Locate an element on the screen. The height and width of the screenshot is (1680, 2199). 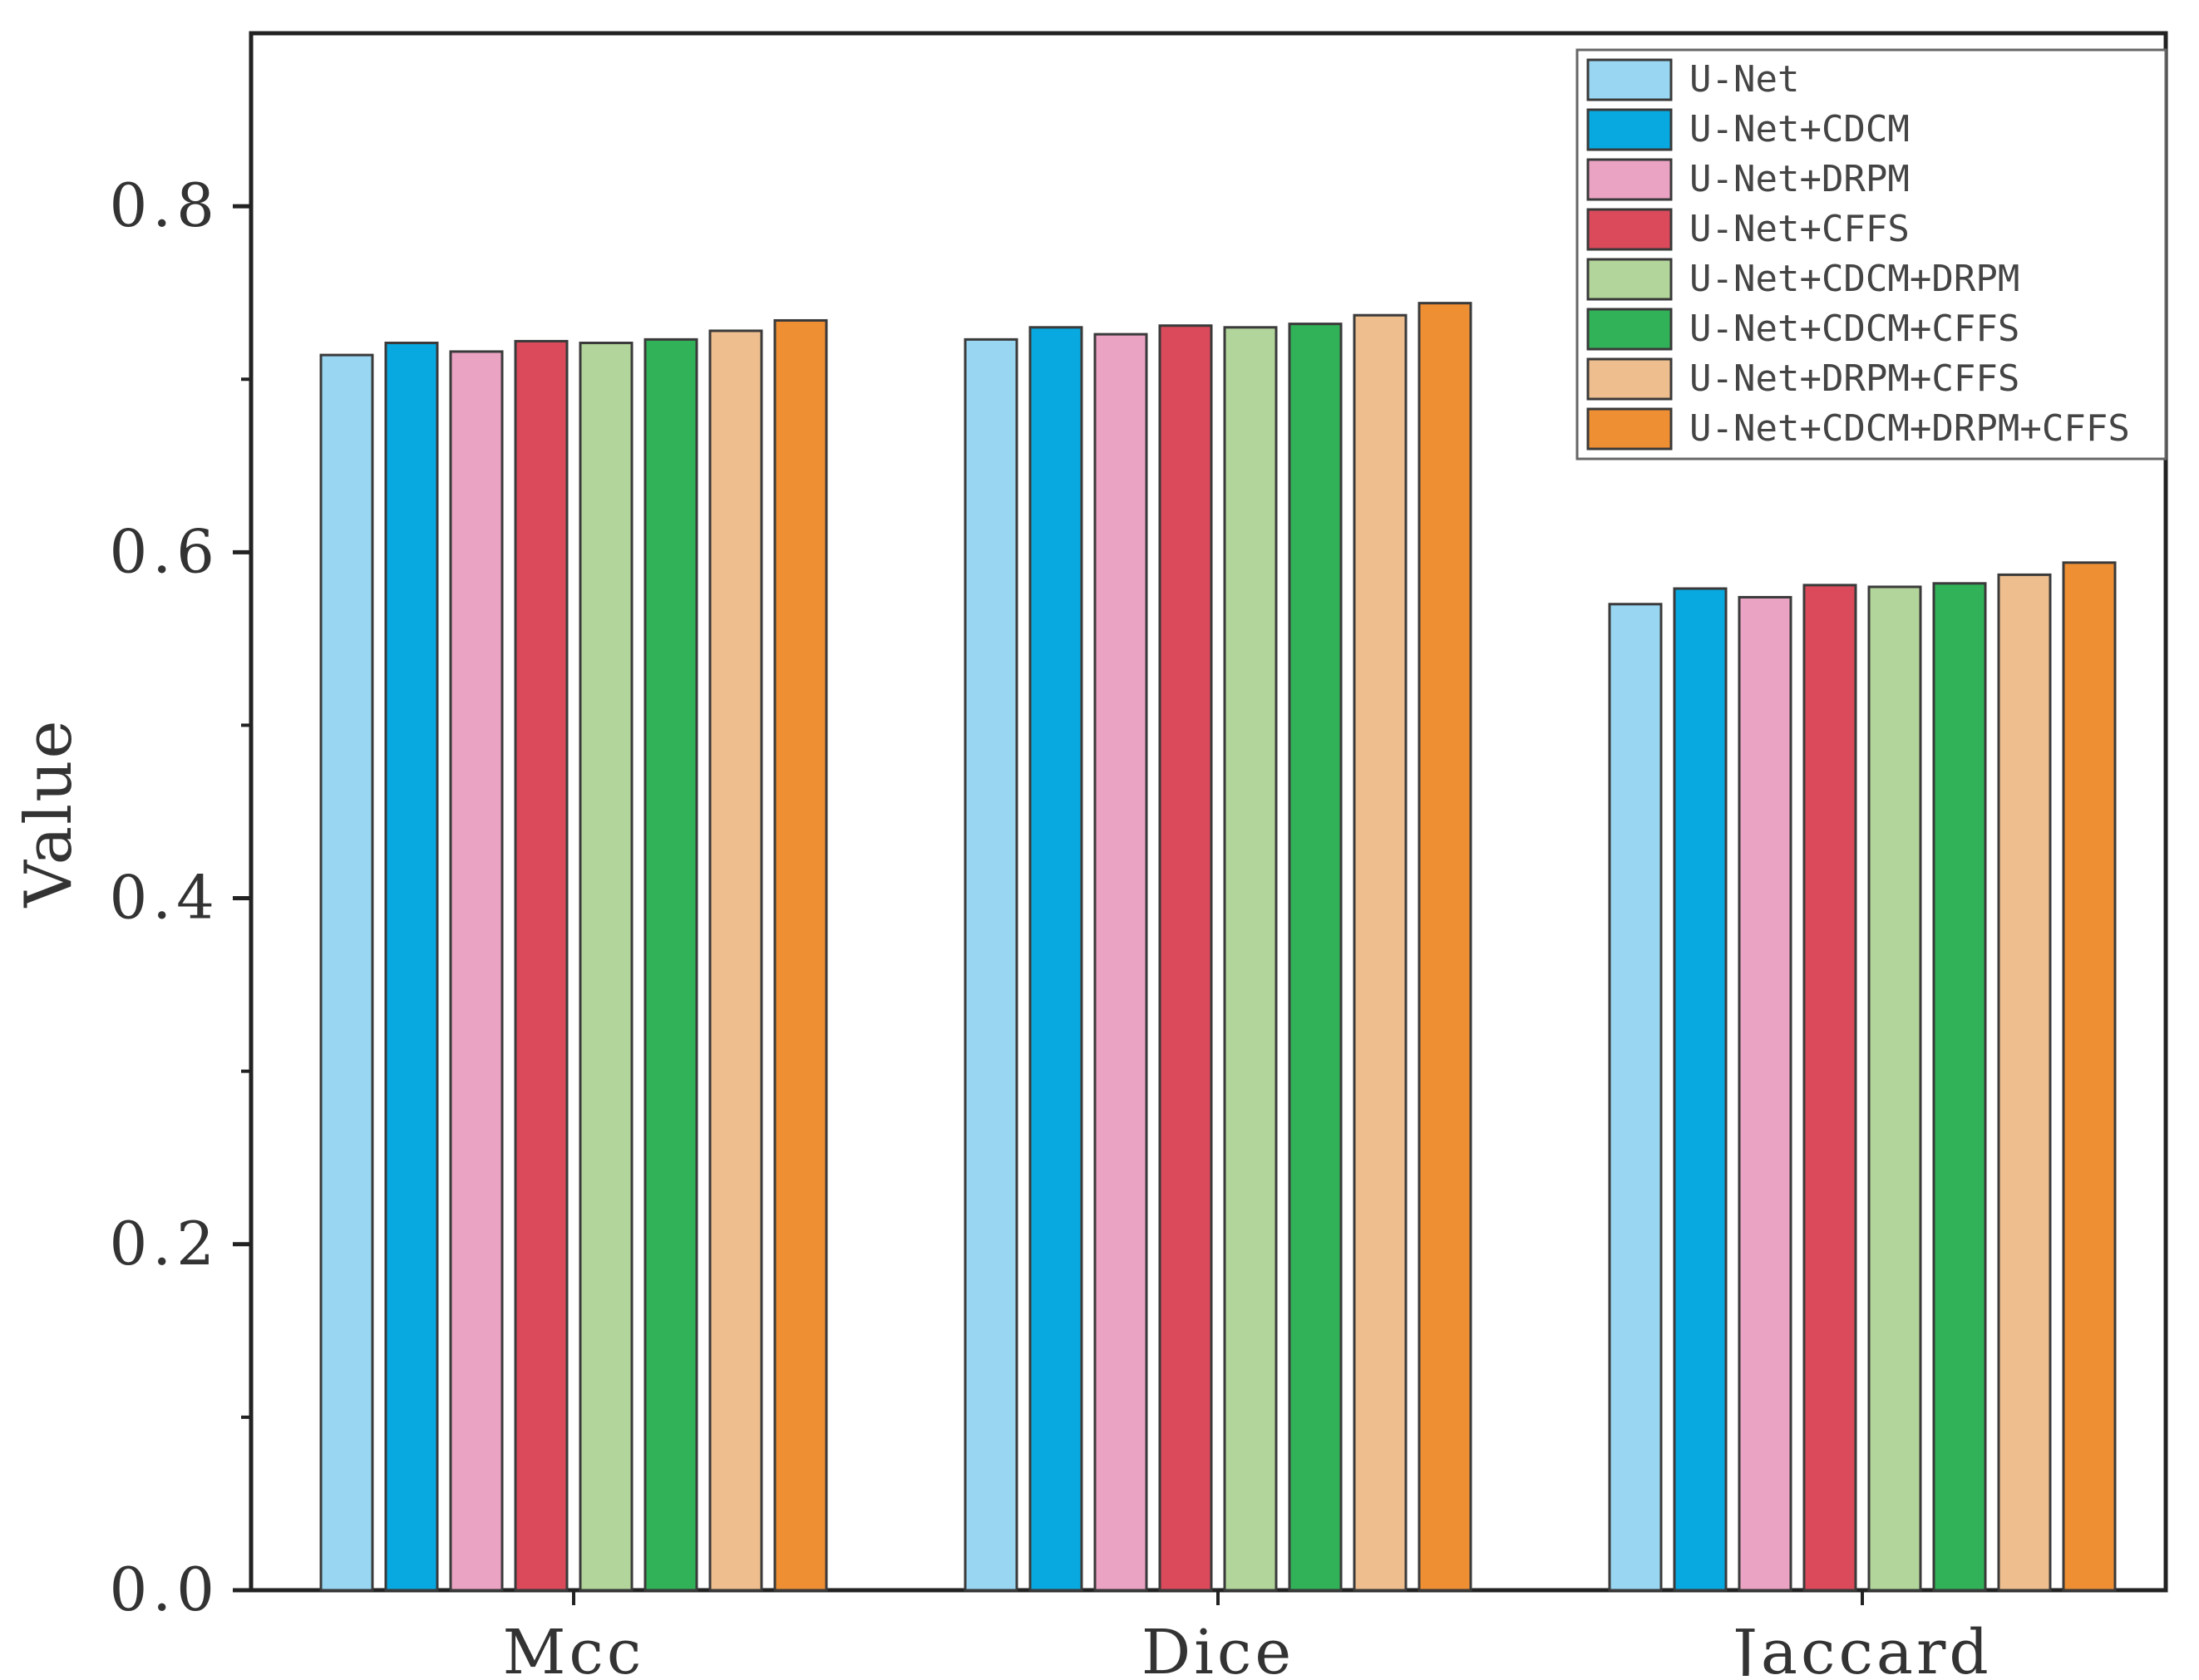
legend-label-2: U-Net+DRPM is located at coordinates (1799, 179).